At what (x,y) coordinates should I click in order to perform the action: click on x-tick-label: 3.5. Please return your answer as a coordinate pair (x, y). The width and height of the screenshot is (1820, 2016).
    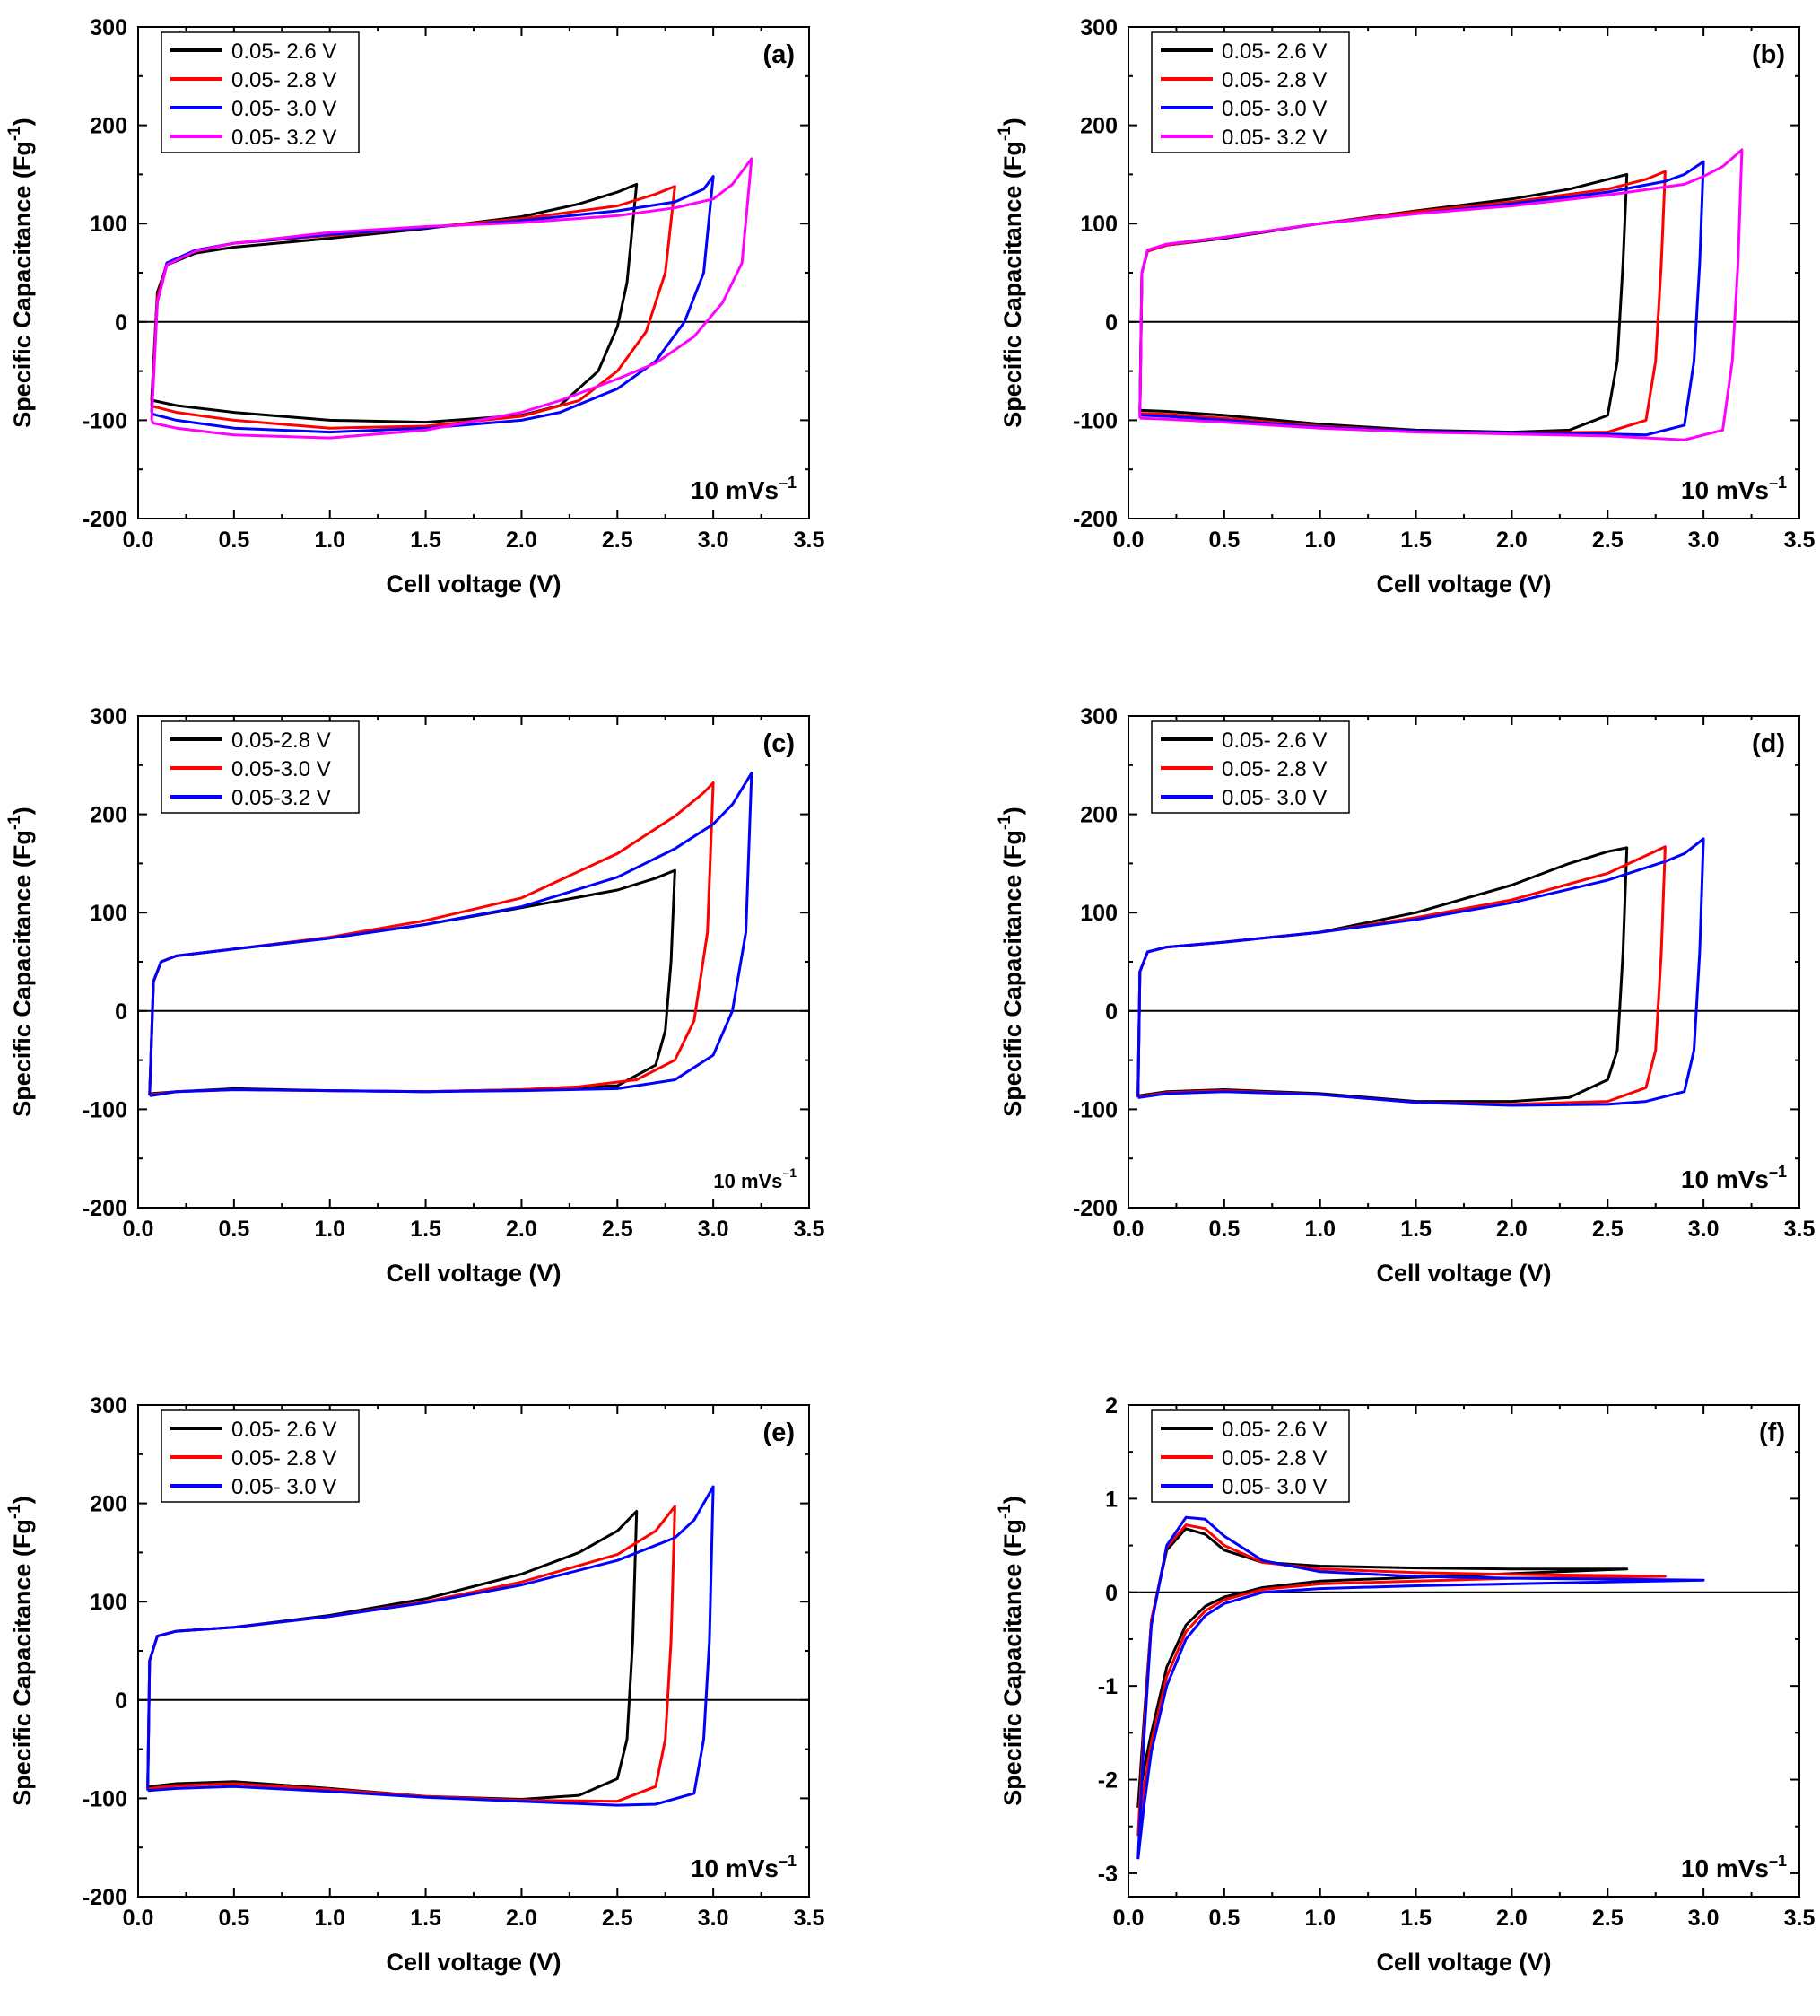
    Looking at the image, I should click on (809, 540).